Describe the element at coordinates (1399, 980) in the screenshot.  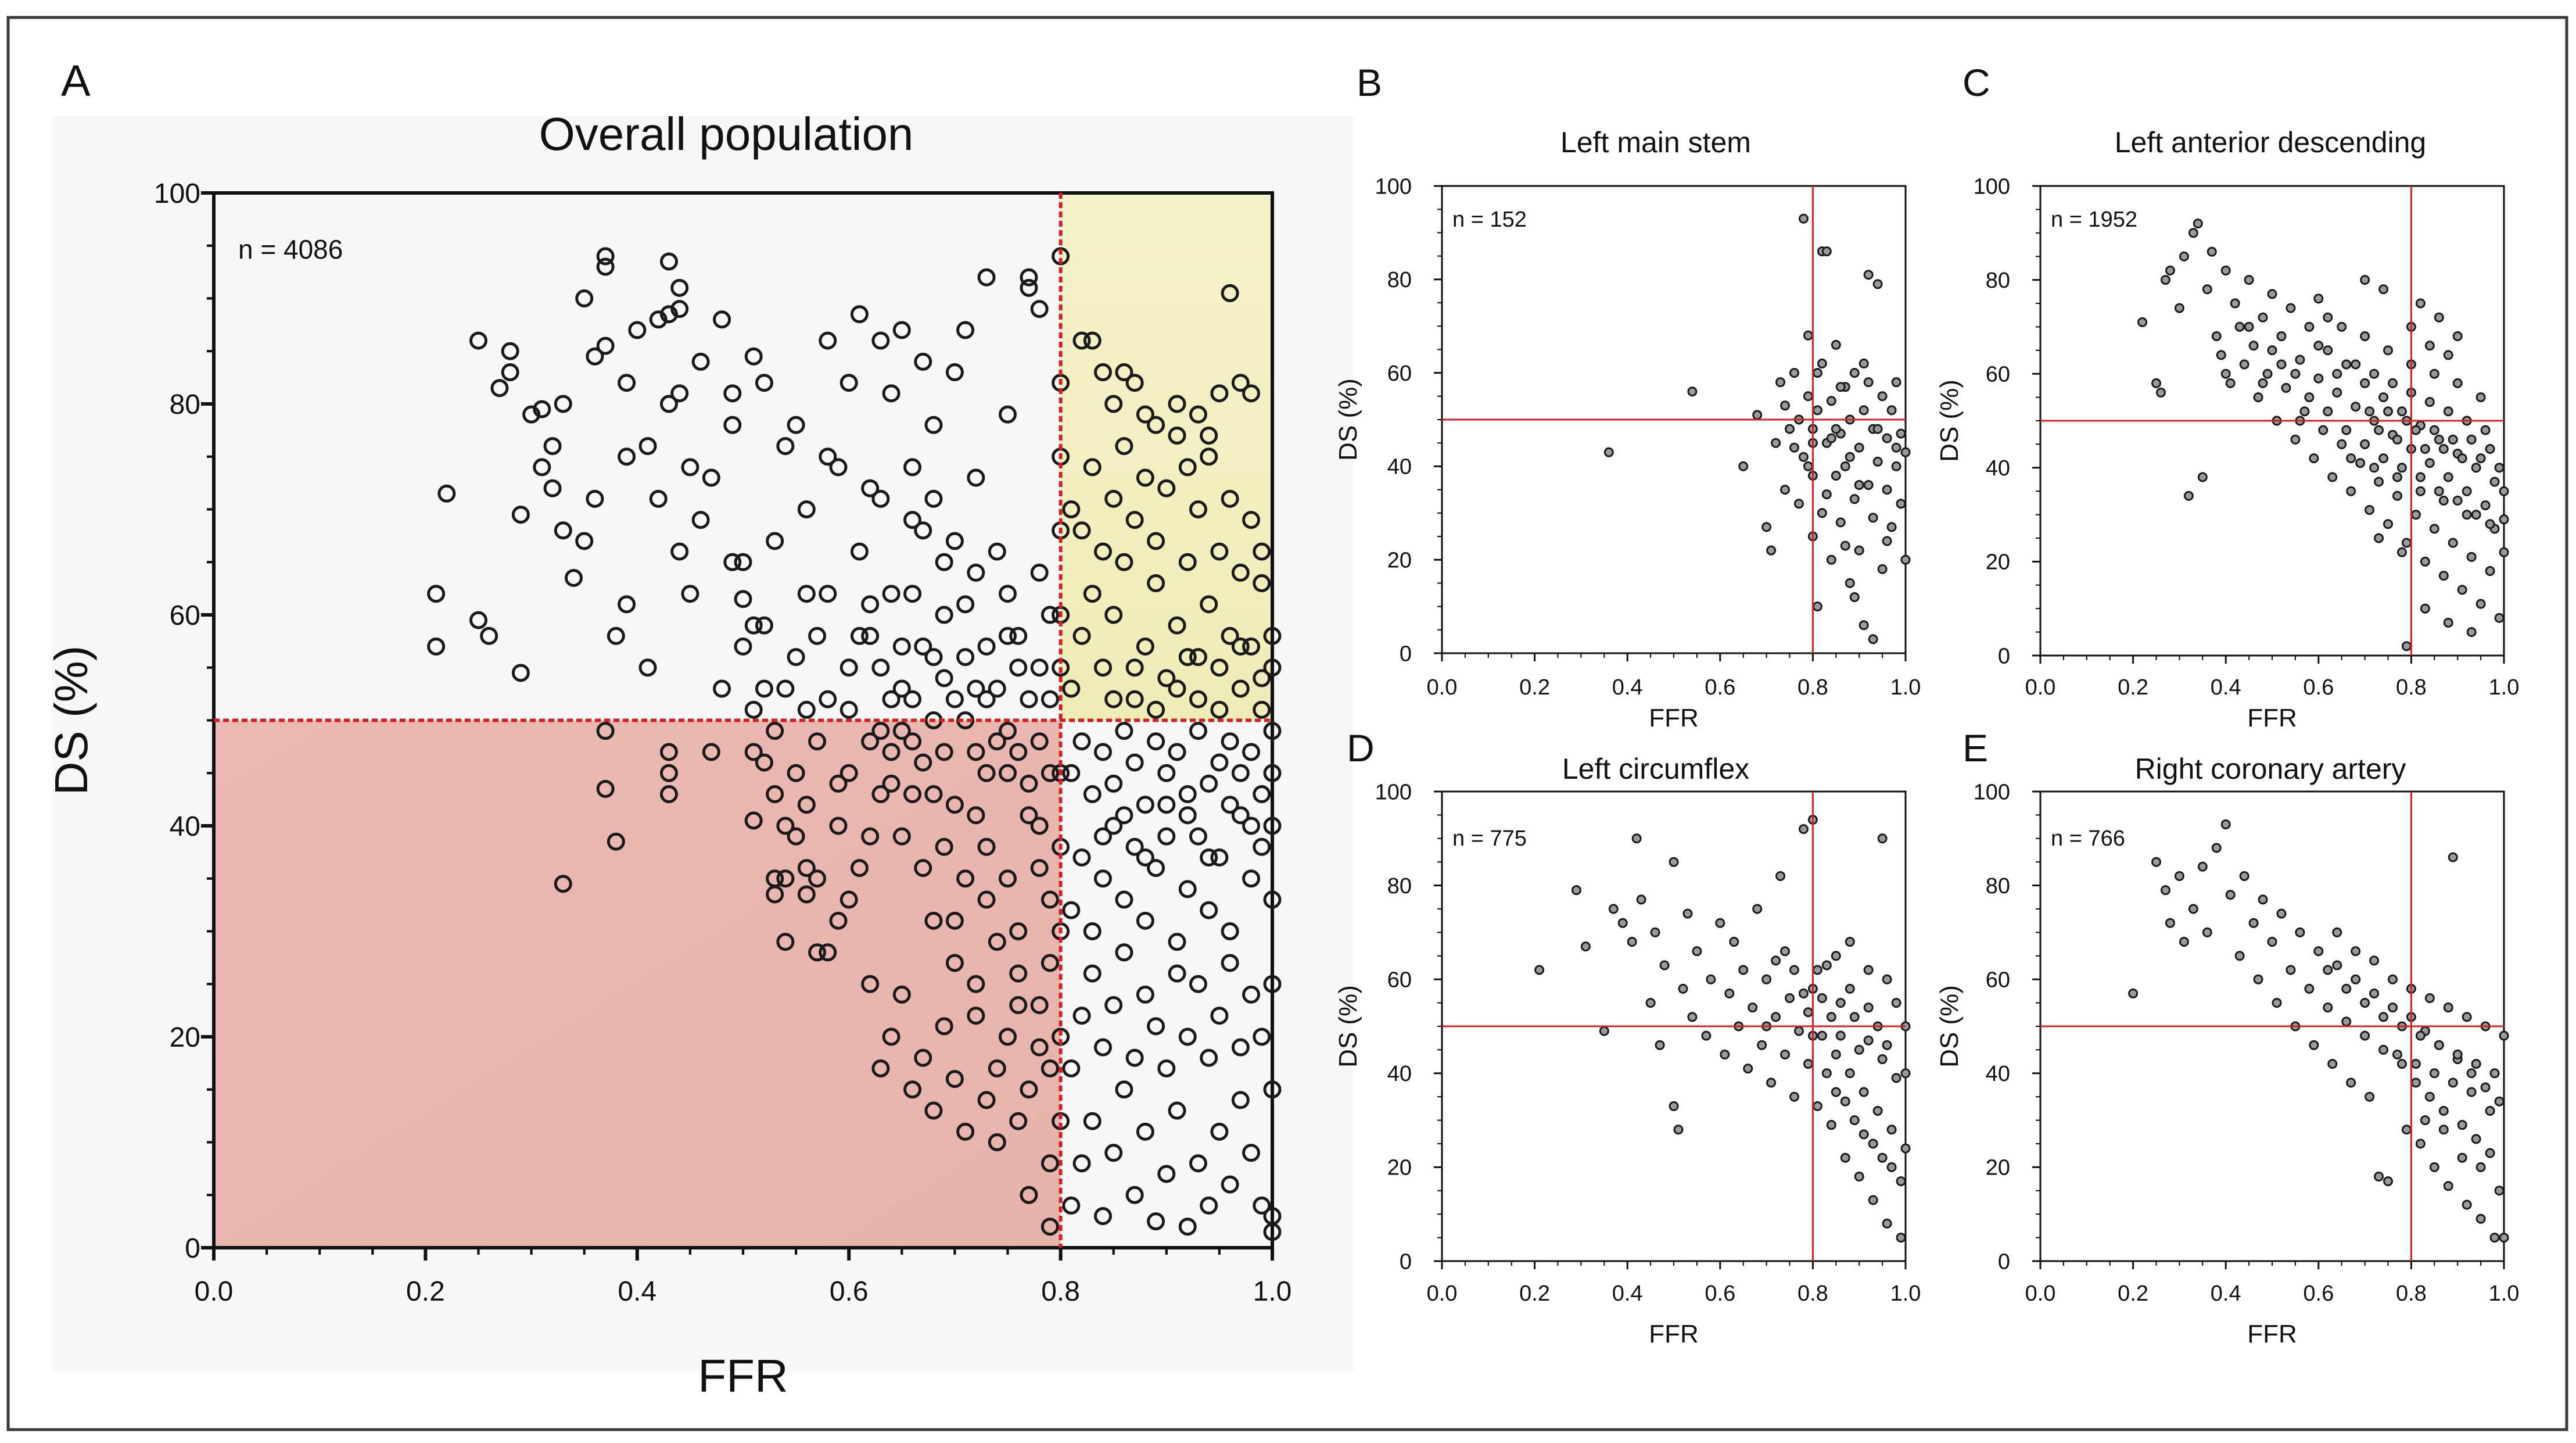
I see `panel-d-y-tick-label: 60` at that location.